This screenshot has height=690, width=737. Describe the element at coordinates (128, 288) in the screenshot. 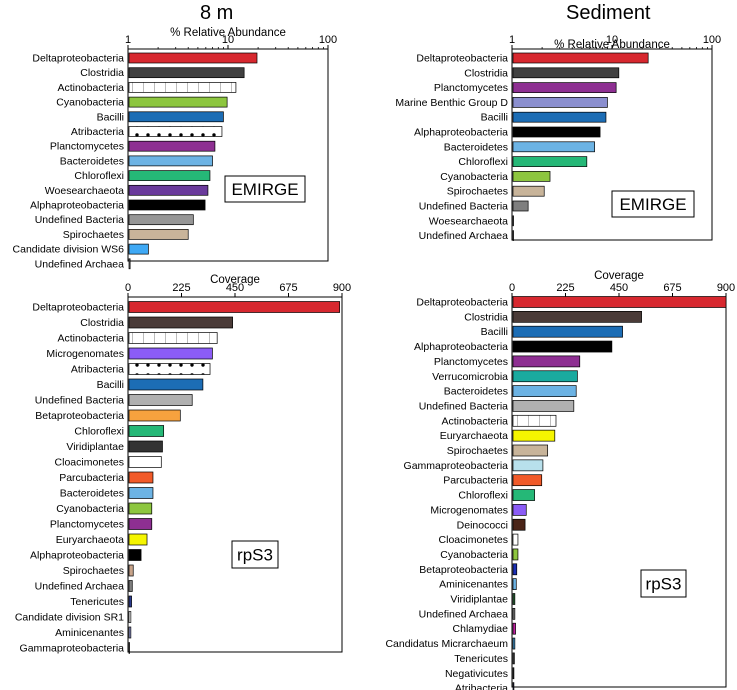

I see `tick-label: 0` at that location.